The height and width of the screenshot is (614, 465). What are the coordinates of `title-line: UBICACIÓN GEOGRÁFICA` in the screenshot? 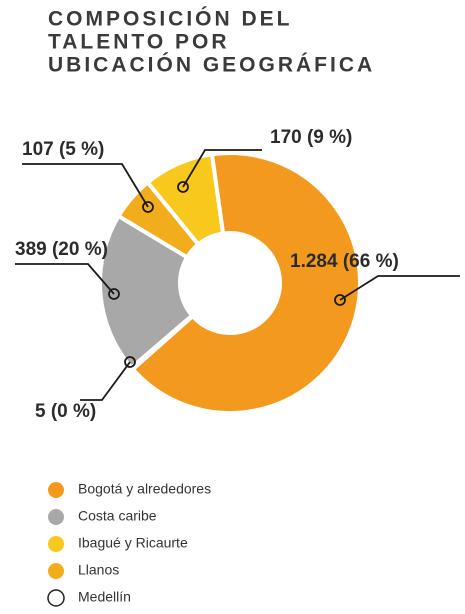 It's located at (211, 65).